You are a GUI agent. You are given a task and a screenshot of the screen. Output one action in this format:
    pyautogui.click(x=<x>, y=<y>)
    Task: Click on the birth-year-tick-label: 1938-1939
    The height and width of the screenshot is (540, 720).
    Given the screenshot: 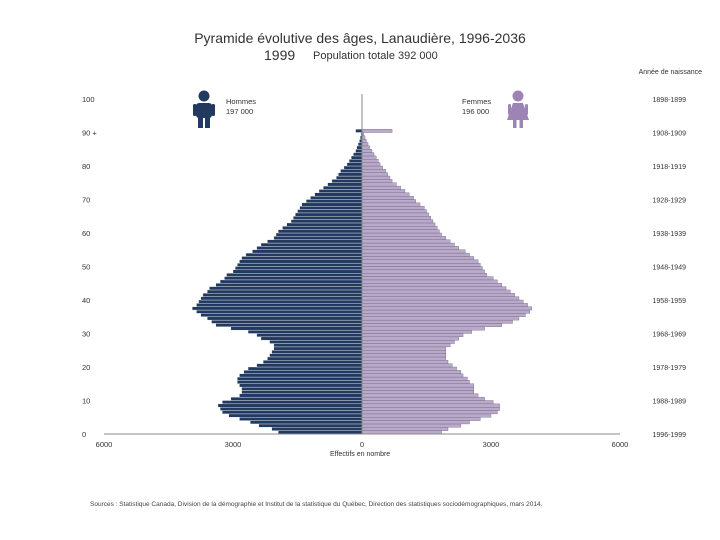 What is the action you would take?
    pyautogui.click(x=670, y=234)
    